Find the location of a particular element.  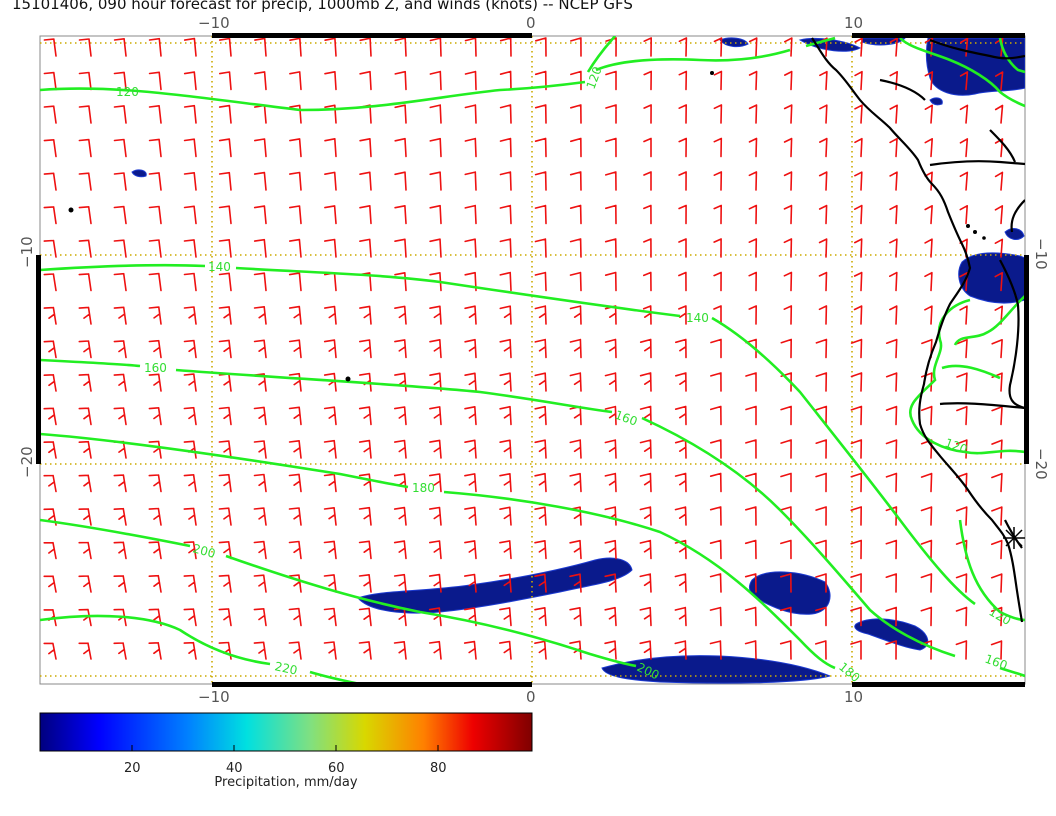

contour-label: 200 is located at coordinates (204, 550).